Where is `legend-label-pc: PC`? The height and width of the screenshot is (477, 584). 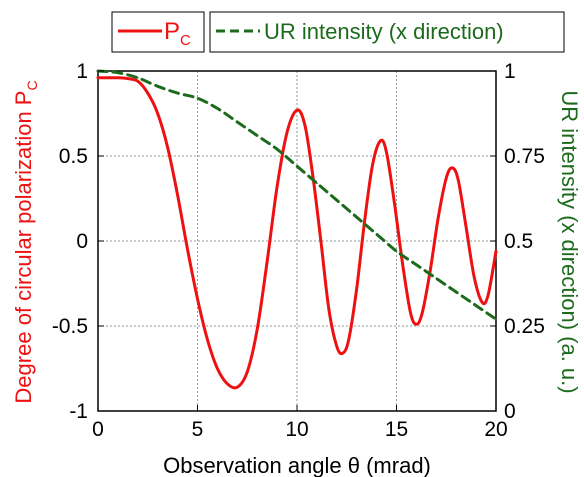 legend-label-pc: PC is located at coordinates (177, 33).